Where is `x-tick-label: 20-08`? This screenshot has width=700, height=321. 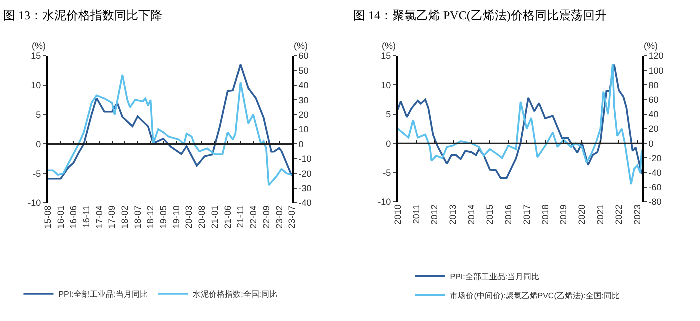
x-tick-label: 20-08 is located at coordinates (202, 217).